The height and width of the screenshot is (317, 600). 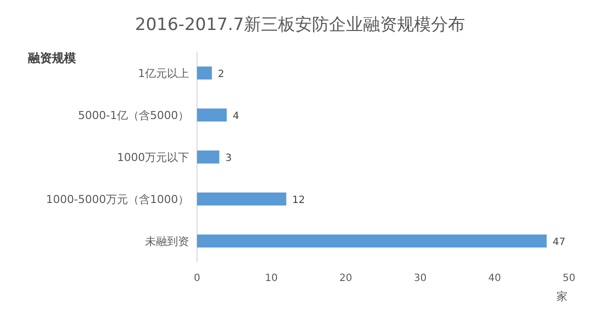 I want to click on y-tick-label: 1000万元以下, so click(x=153, y=157).